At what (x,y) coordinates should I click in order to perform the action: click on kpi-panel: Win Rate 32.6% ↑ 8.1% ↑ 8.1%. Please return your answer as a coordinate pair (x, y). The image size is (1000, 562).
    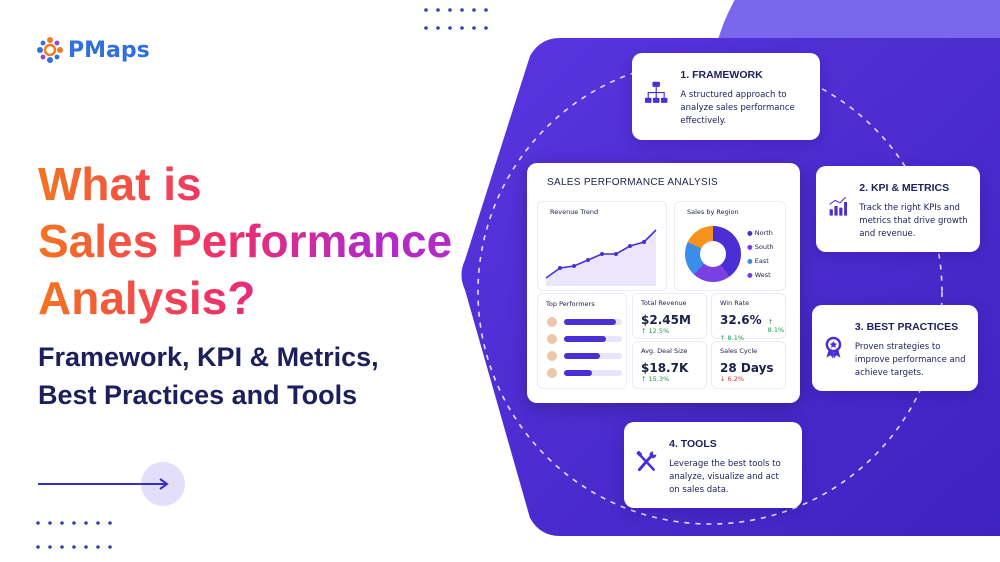
    Looking at the image, I should click on (748, 317).